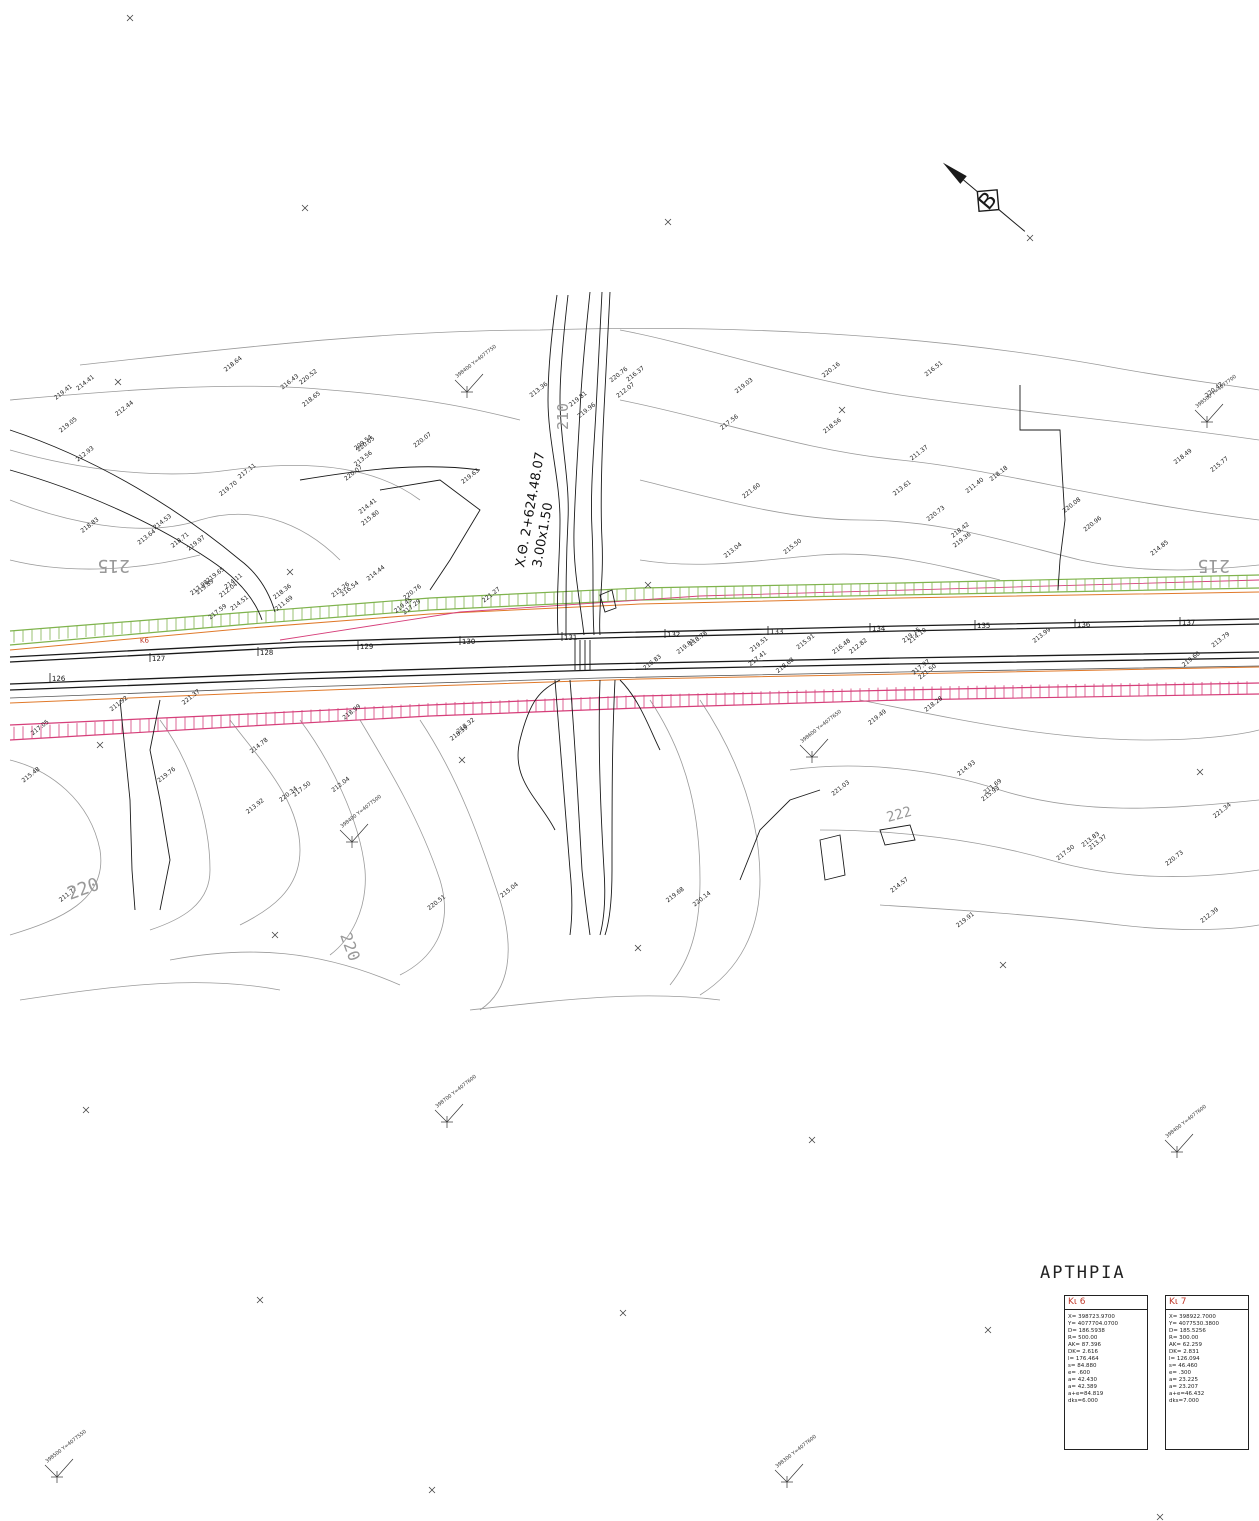 Image resolution: width=1259 pixels, height=1521 pixels. Describe the element at coordinates (456, 1092) in the screenshot. I see `grid-reference-label: 398700 Y=4077600` at that location.